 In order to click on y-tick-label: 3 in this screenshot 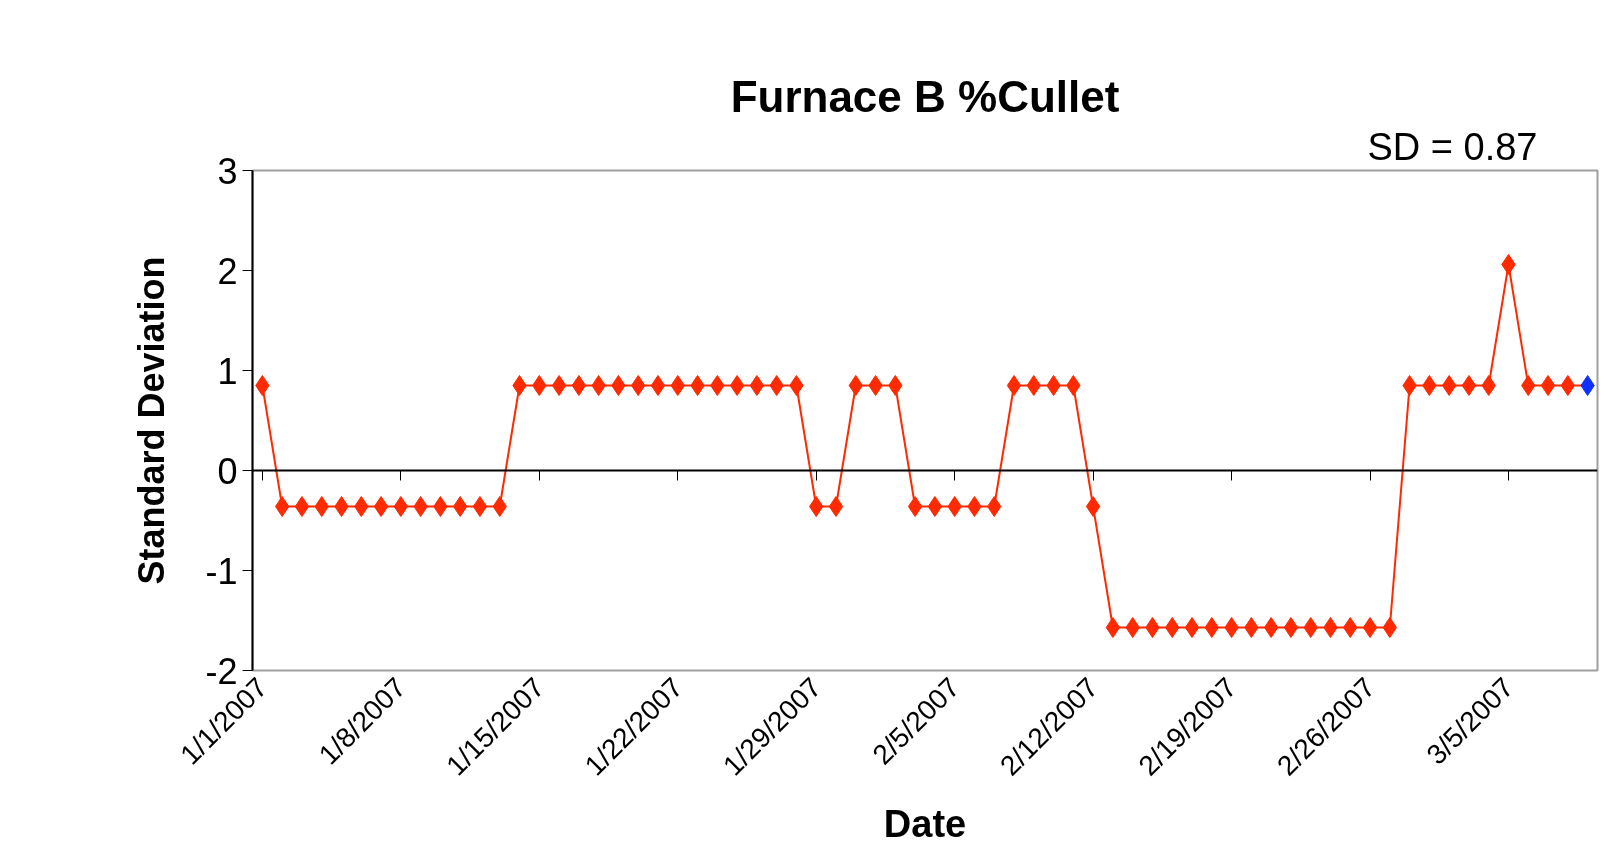, I will do `click(227, 171)`.